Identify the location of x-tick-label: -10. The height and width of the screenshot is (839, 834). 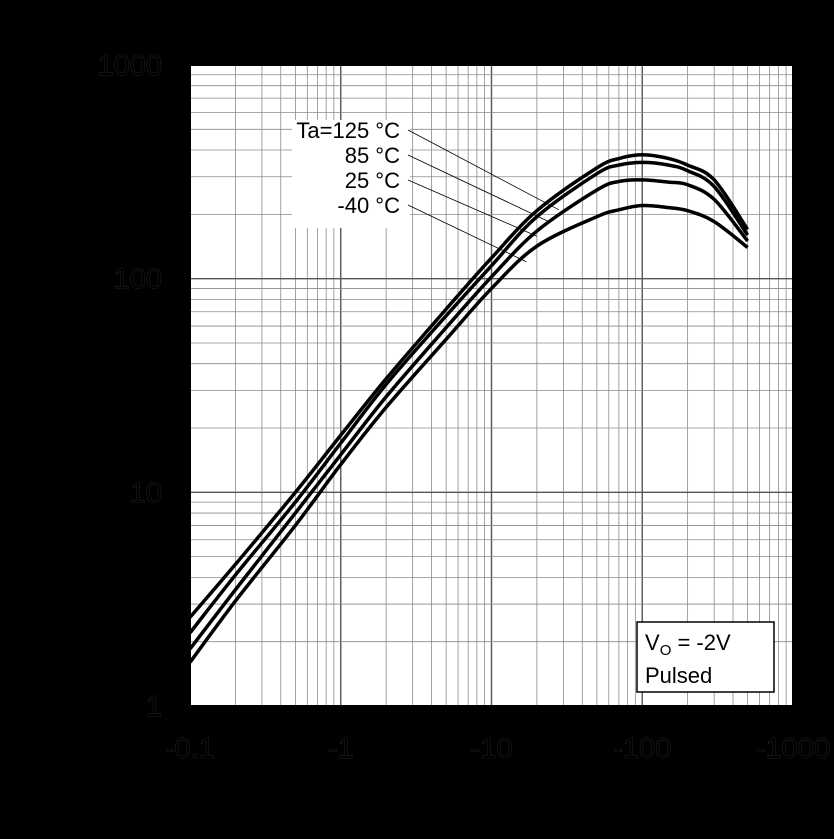
(492, 749).